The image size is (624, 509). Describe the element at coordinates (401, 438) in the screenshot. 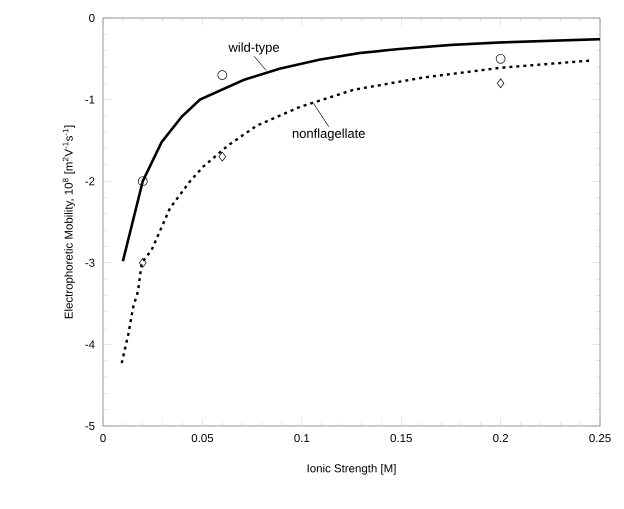

I see `x-tick-label: 0.15` at that location.